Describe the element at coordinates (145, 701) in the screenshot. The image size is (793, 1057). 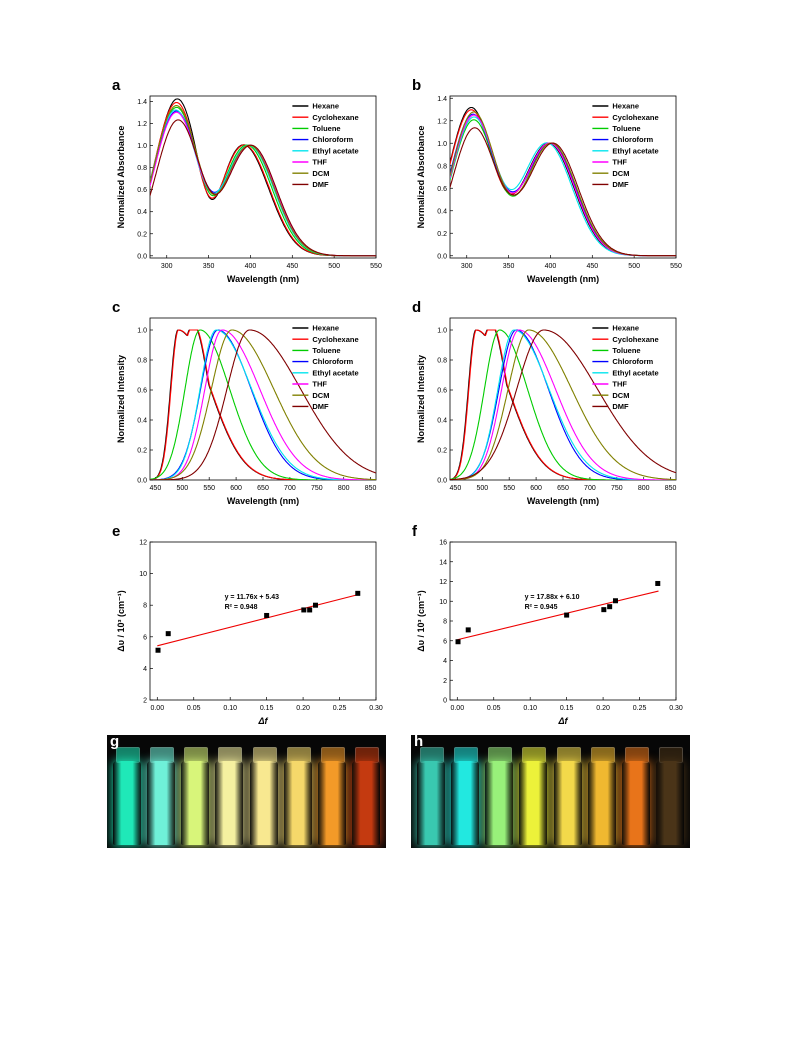
I see `y-tick-label: 2` at that location.